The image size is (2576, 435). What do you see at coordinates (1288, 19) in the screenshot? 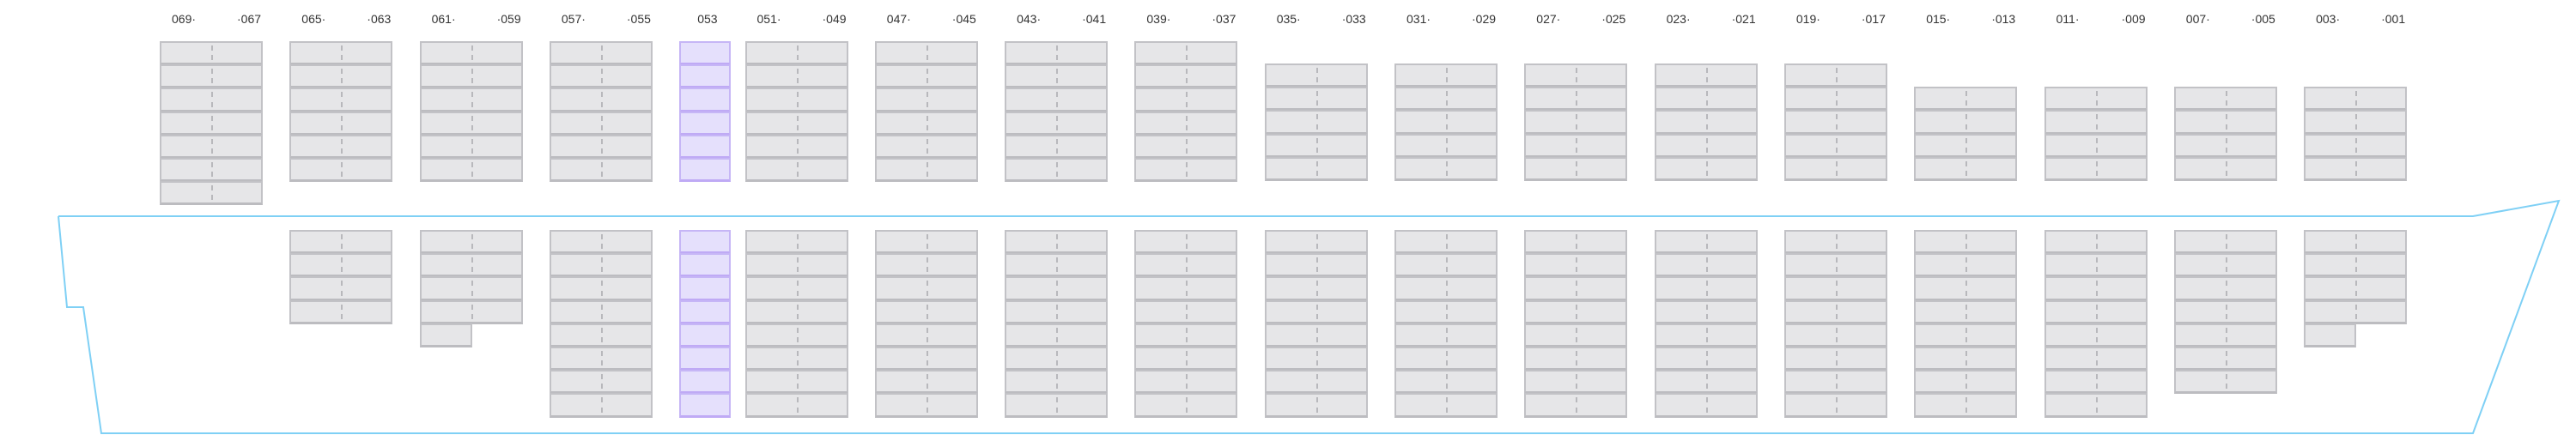
I see `bay-label-left: 035·` at bounding box center [1288, 19].